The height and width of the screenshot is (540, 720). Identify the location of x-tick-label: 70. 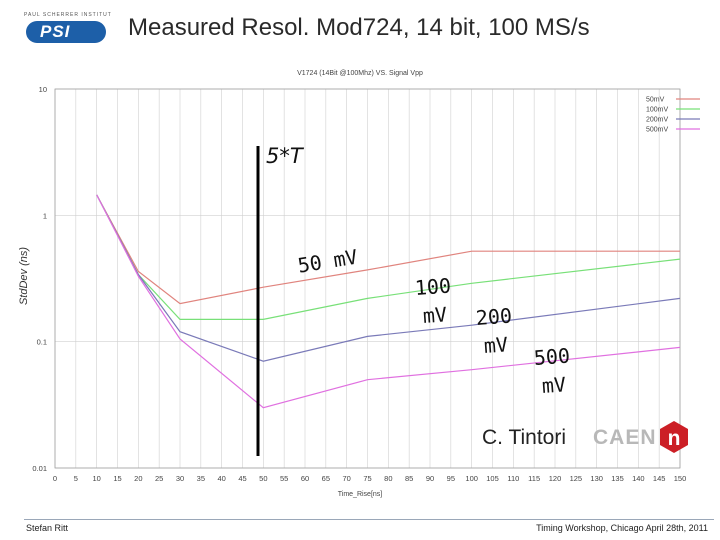
(346, 478).